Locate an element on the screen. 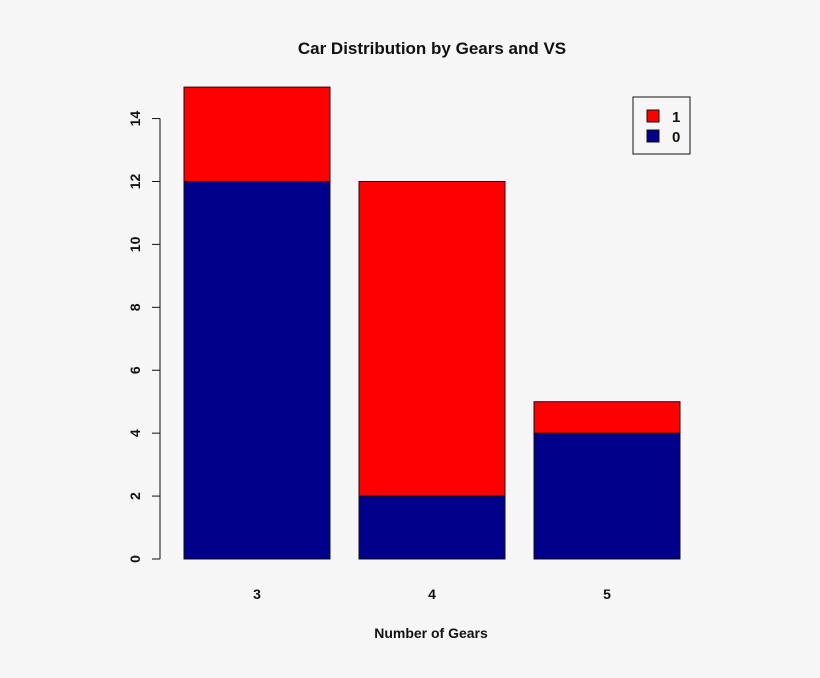 Image resolution: width=820 pixels, height=678 pixels. y-axis: 0 2 4 6 8 10 12 14 is located at coordinates (144, 337).